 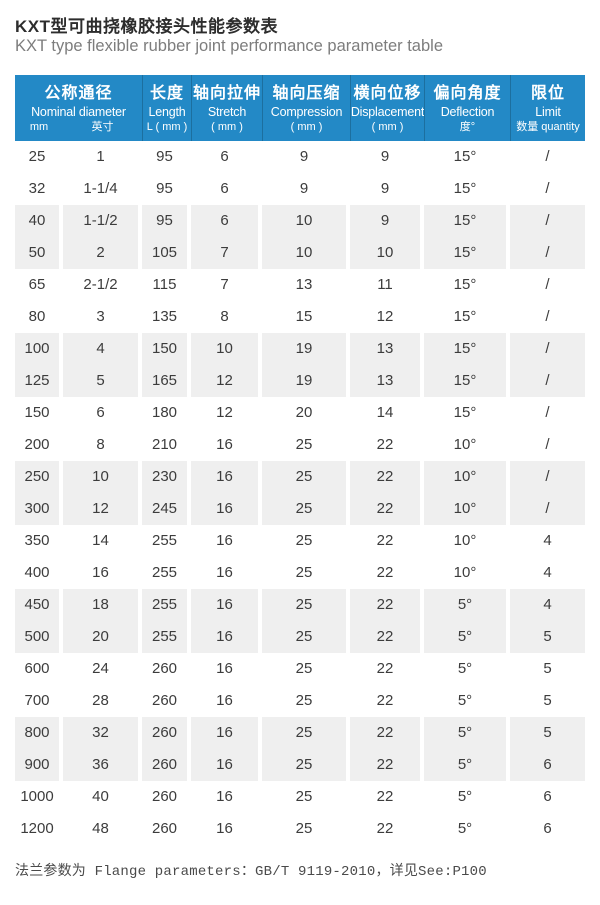 I want to click on table-row: 125 5 165 12 19 13 15° /, so click(x=300, y=381).